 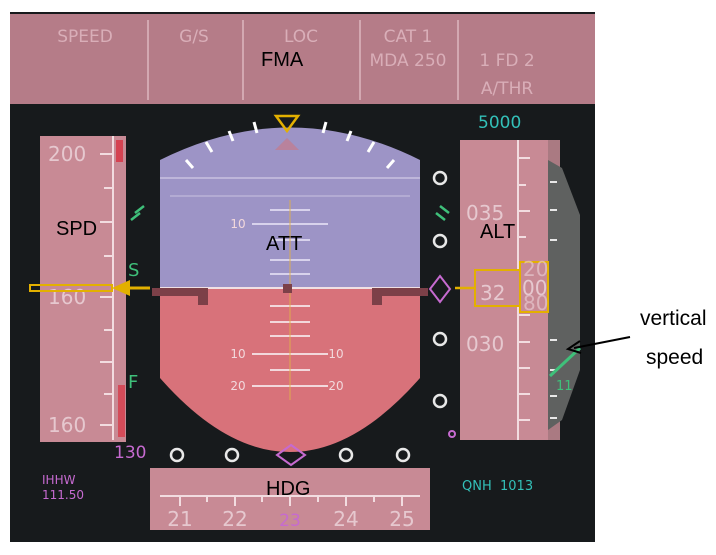 I want to click on speed-tick-200: 200, so click(x=67, y=154).